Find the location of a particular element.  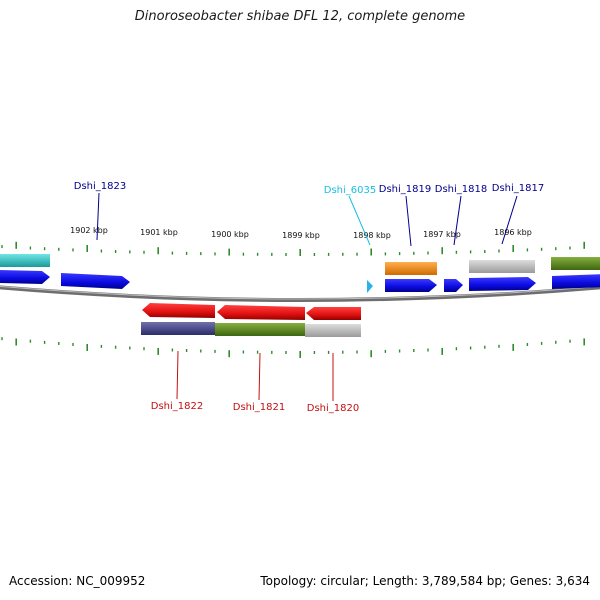

tick-label-1902: 1902 kbp is located at coordinates (89, 230).